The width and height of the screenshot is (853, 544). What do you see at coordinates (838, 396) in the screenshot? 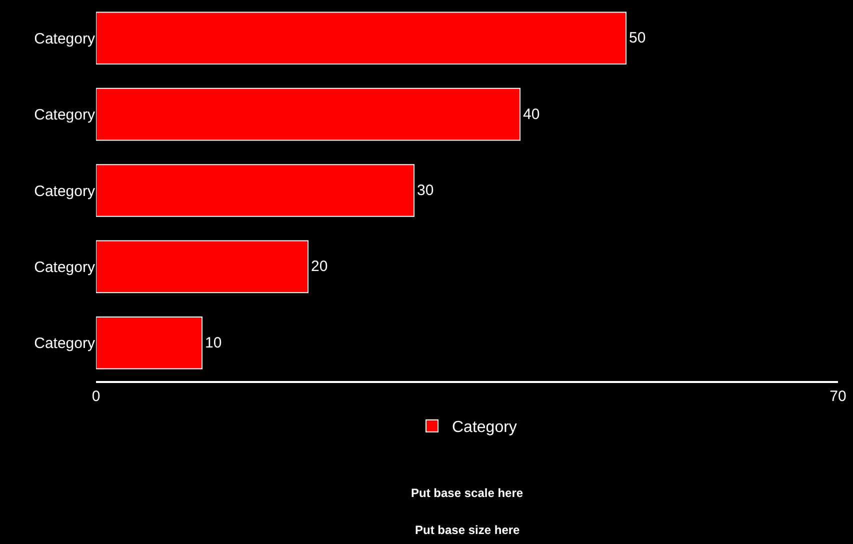
I see `x-tick-label: 70` at bounding box center [838, 396].